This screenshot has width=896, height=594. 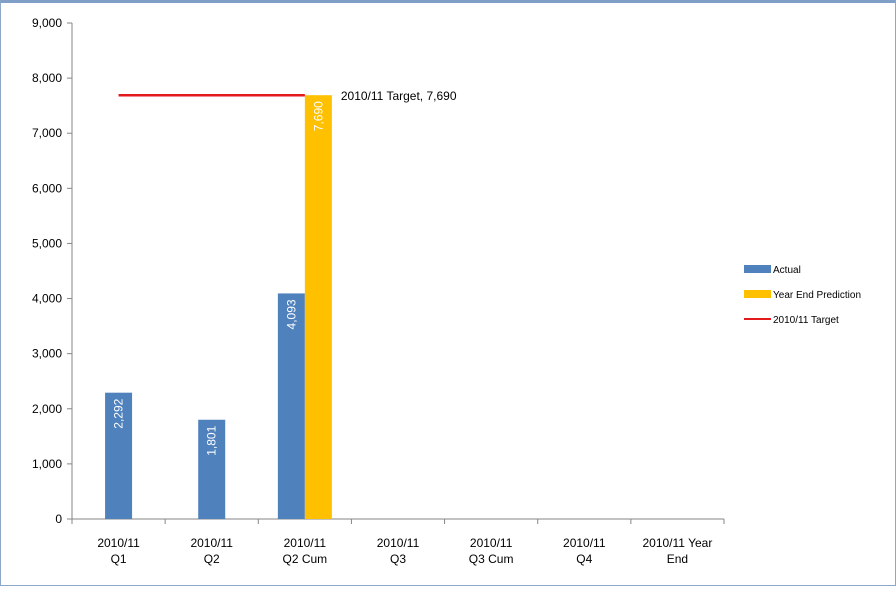 What do you see at coordinates (58, 519) in the screenshot?
I see `y-tick-label: 0` at bounding box center [58, 519].